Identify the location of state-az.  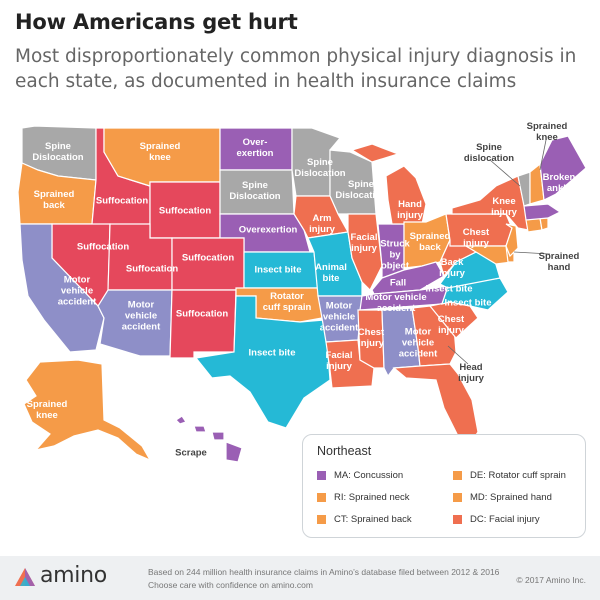
(135, 323).